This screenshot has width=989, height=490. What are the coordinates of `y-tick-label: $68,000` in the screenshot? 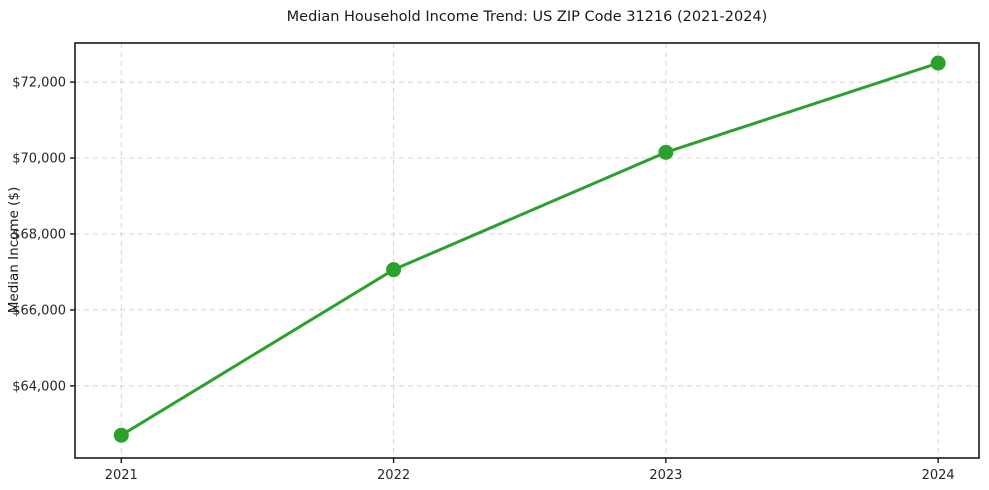 It's located at (39, 234).